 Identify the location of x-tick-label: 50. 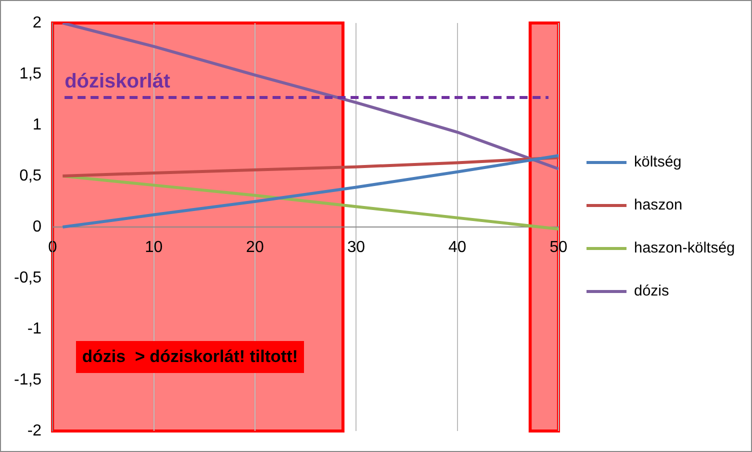
(559, 247).